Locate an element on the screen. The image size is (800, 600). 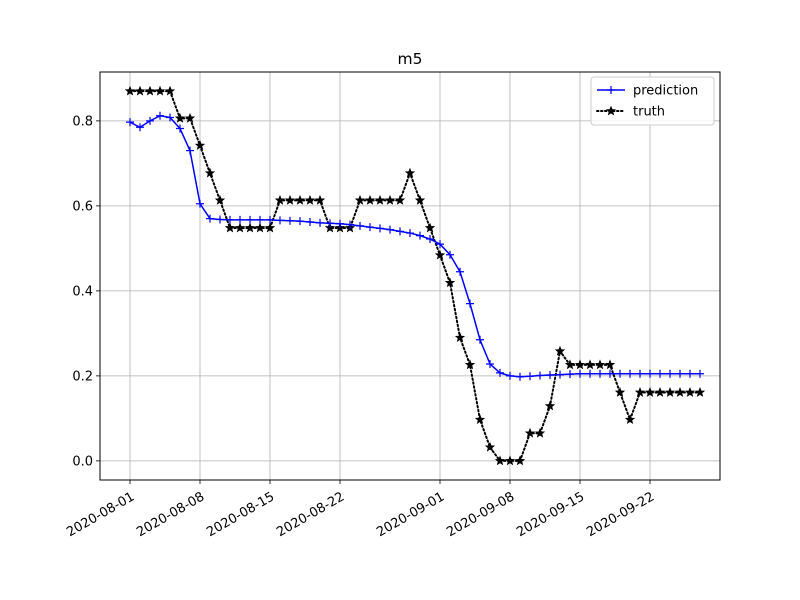
legend-label-prediction: prediction is located at coordinates (665, 91).